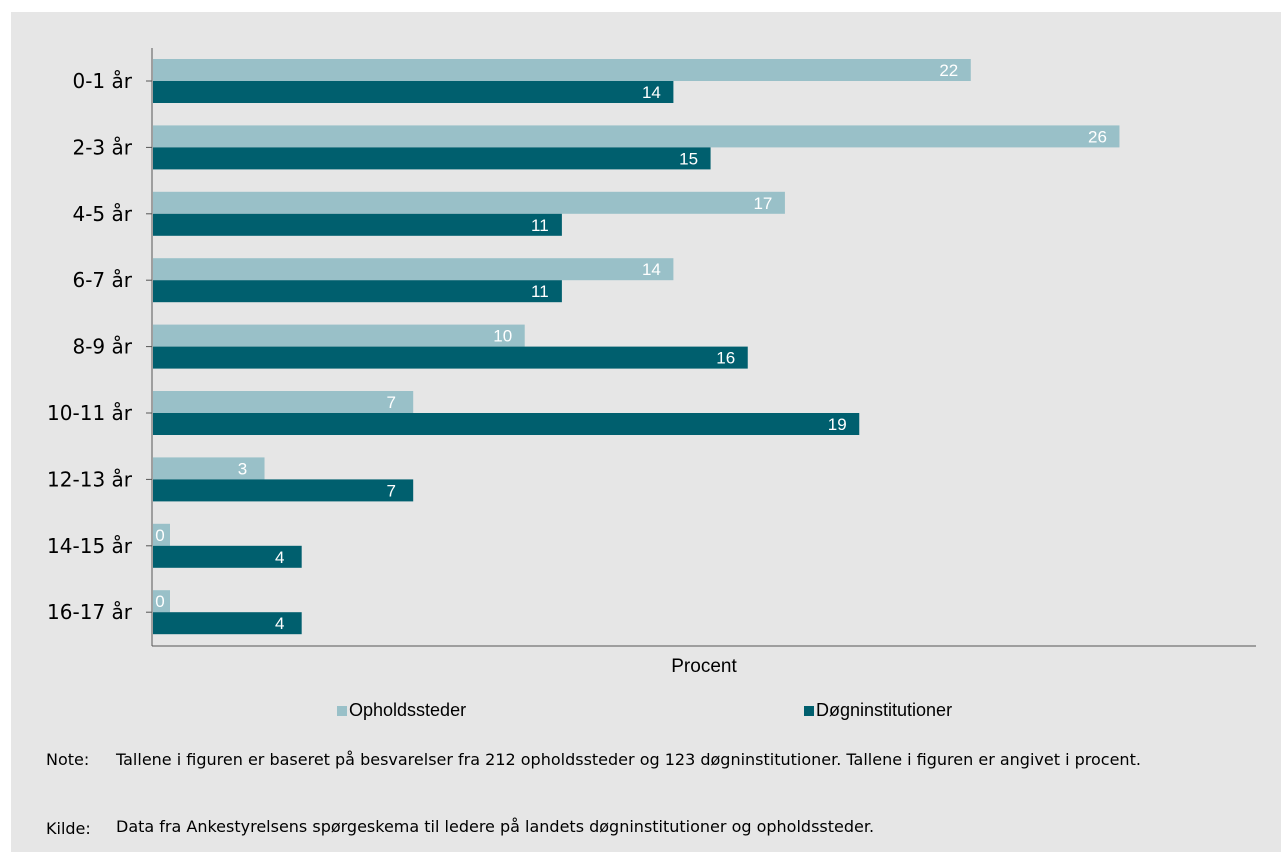  Describe the element at coordinates (948, 70) in the screenshot. I see `data-label: 22` at that location.